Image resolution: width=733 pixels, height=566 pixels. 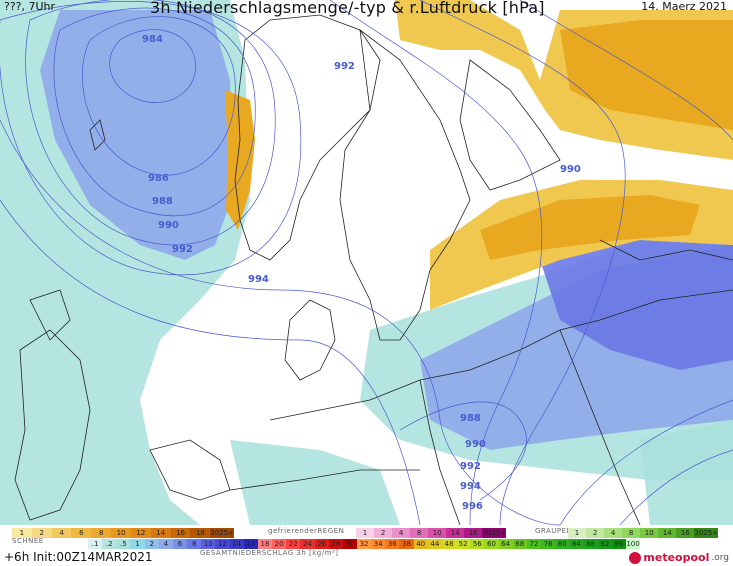 I want to click on legend-swatch: 80, so click(x=562, y=544).